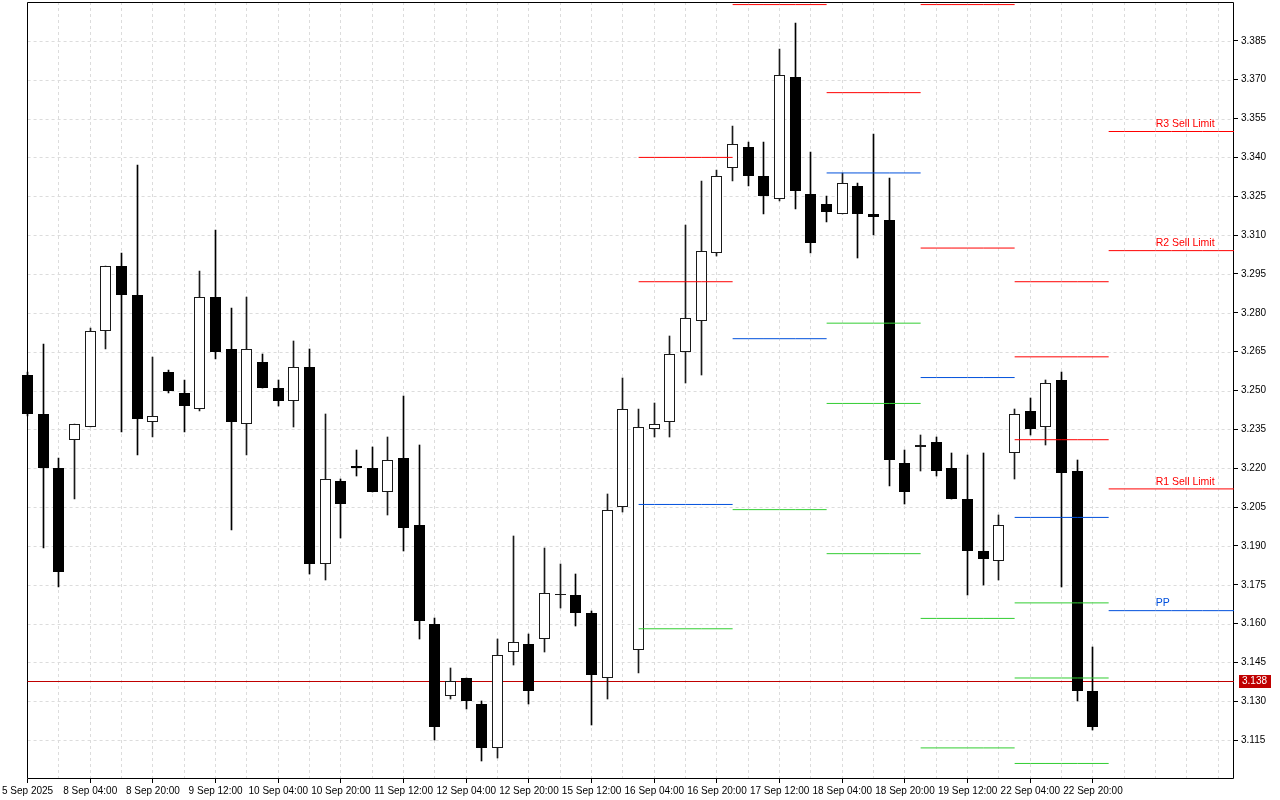 This screenshot has height=800, width=1280. What do you see at coordinates (779, 790) in the screenshot?
I see `x-tick-label: 17 Sep 12:00` at bounding box center [779, 790].